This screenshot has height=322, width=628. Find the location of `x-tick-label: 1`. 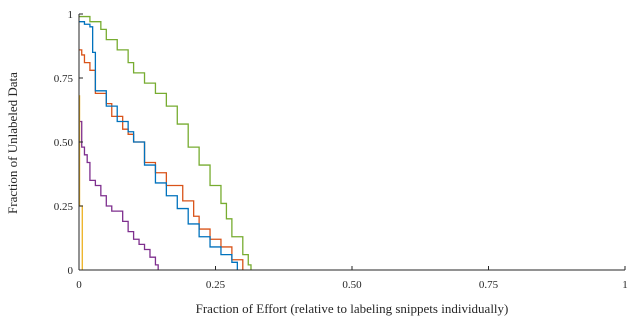

x-tick-label: 1 is located at coordinates (625, 285).